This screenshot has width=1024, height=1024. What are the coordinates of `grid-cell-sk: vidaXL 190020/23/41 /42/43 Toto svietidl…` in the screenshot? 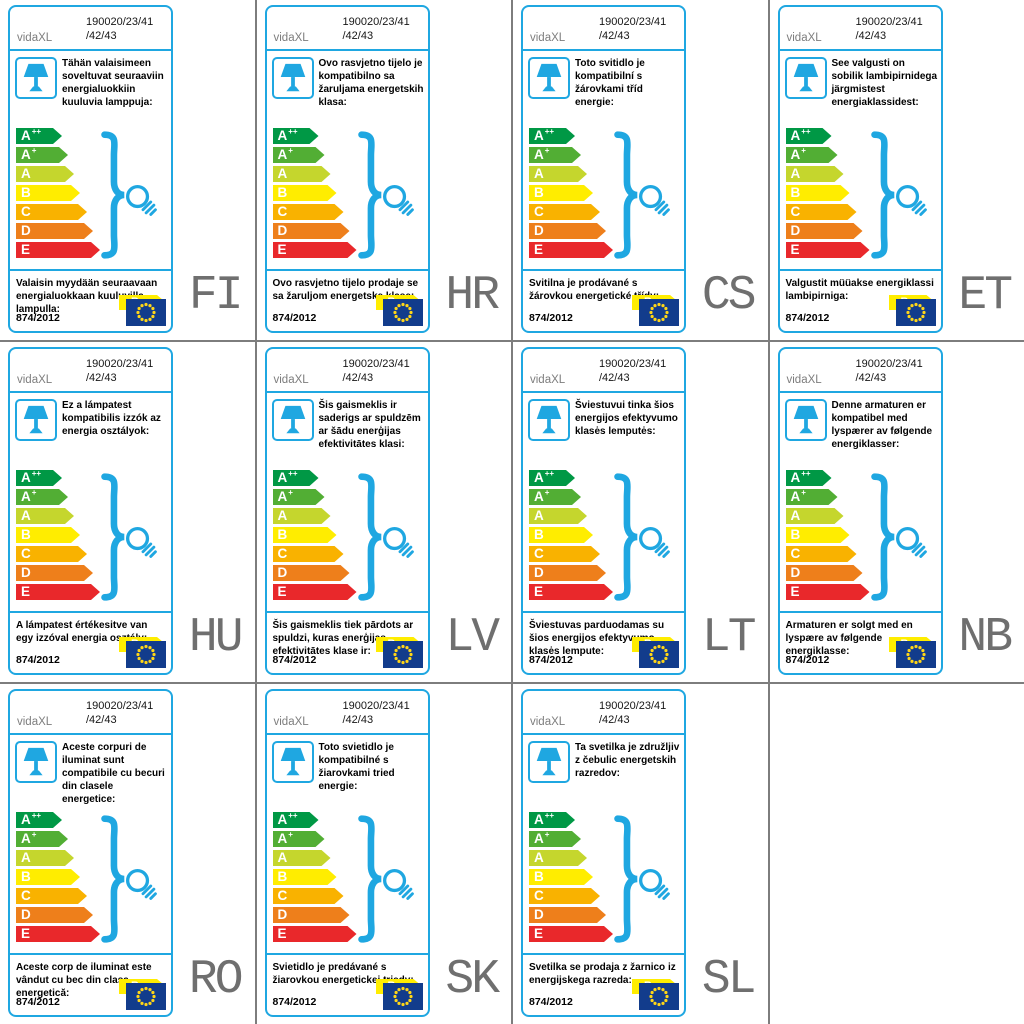 It's located at (383, 854).